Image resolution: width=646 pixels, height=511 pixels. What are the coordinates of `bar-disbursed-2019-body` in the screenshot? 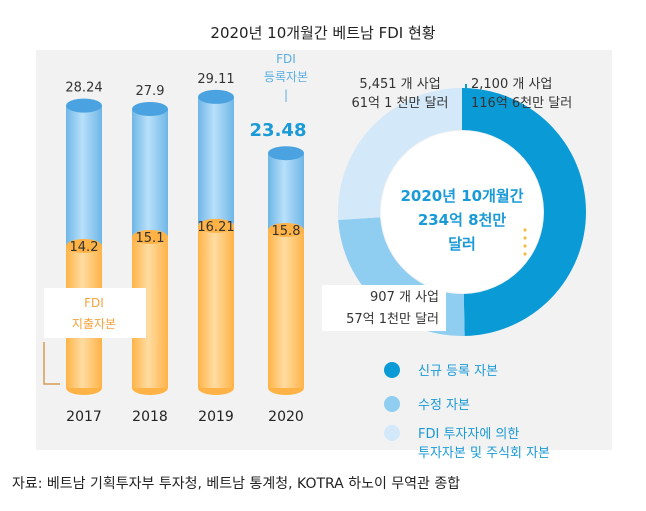 It's located at (216, 306).